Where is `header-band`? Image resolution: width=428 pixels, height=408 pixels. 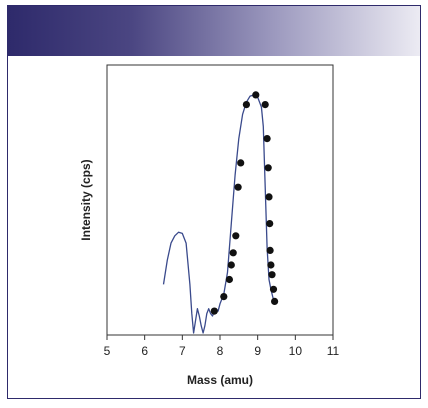
header-band is located at coordinates (214, 31).